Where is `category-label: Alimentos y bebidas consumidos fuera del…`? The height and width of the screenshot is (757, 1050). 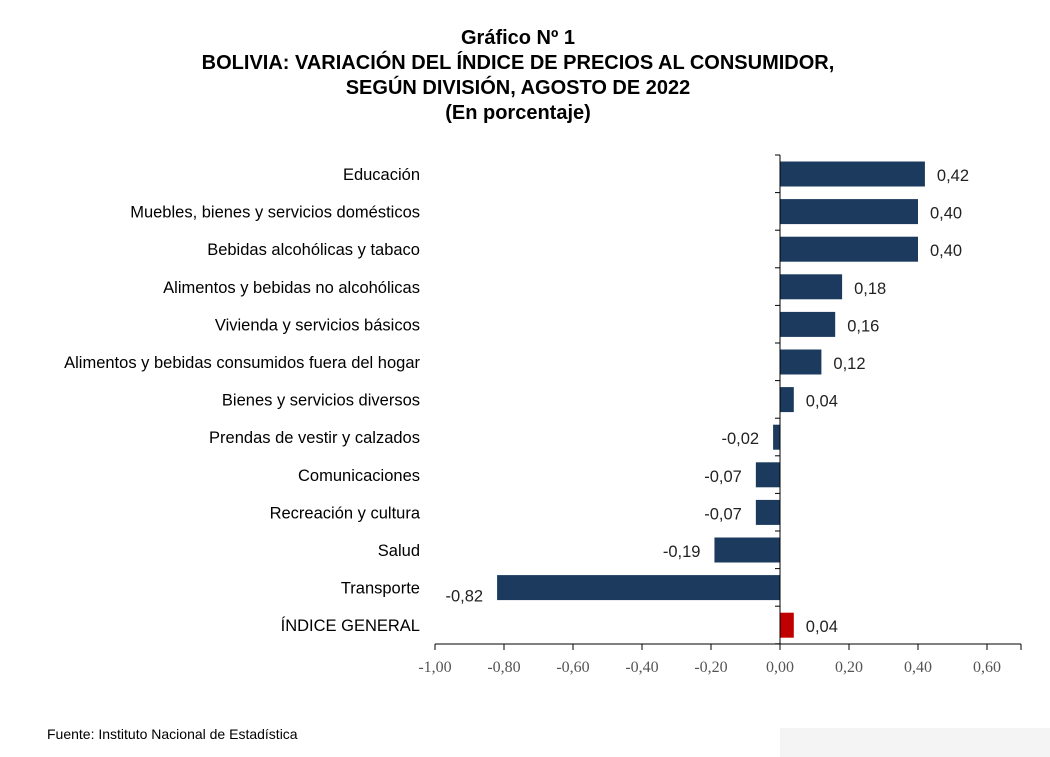
category-label: Alimentos y bebidas consumidos fuera del… is located at coordinates (242, 363).